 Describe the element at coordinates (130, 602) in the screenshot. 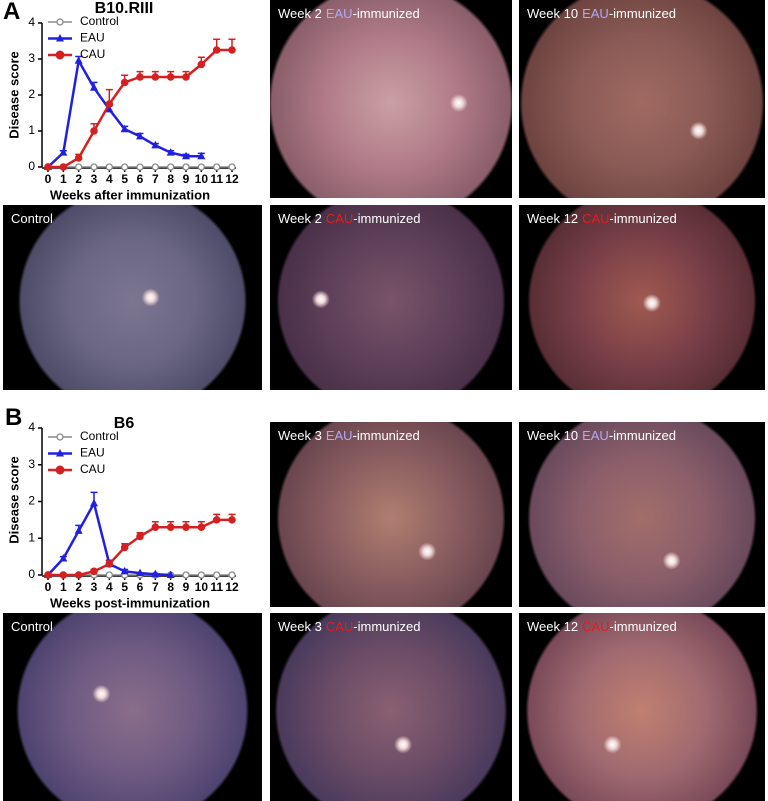

I see `x-axis-label: Weeks post-immunization` at that location.